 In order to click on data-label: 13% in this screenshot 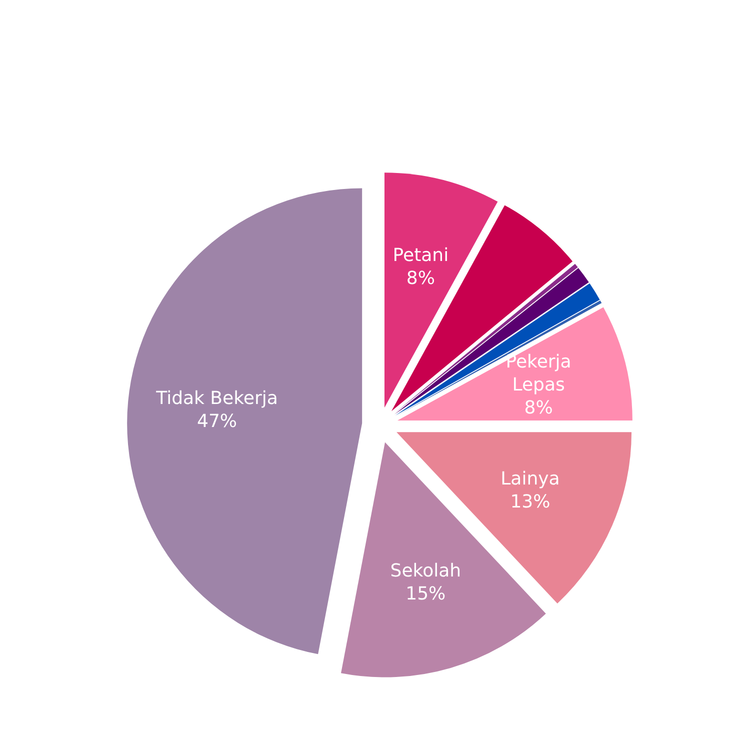, I will do `click(530, 501)`.